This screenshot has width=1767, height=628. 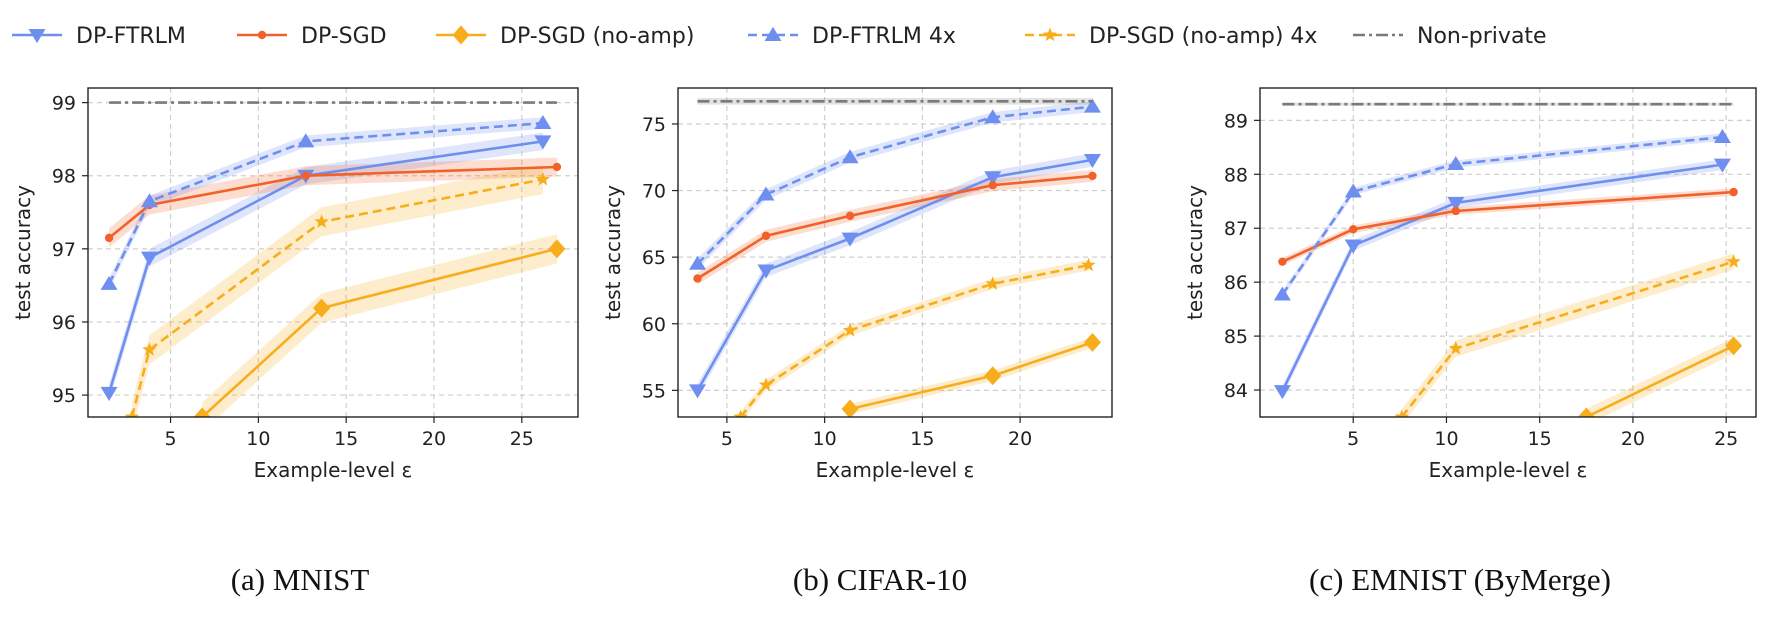 What do you see at coordinates (1236, 391) in the screenshot?
I see `y-tick-label: 84` at bounding box center [1236, 391].